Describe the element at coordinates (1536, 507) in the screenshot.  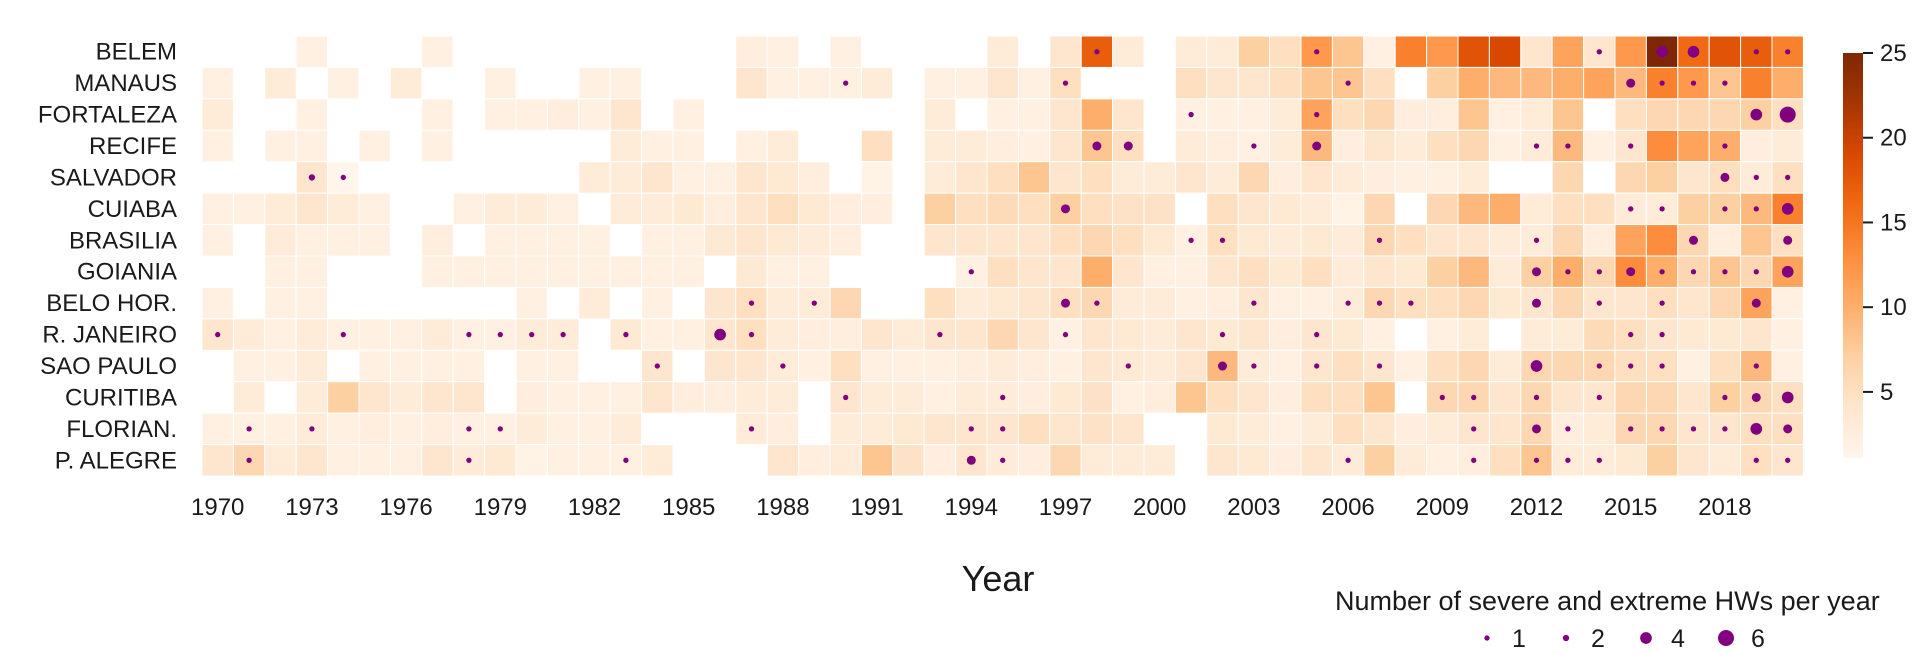
I see `x-tick-label: 2012` at that location.